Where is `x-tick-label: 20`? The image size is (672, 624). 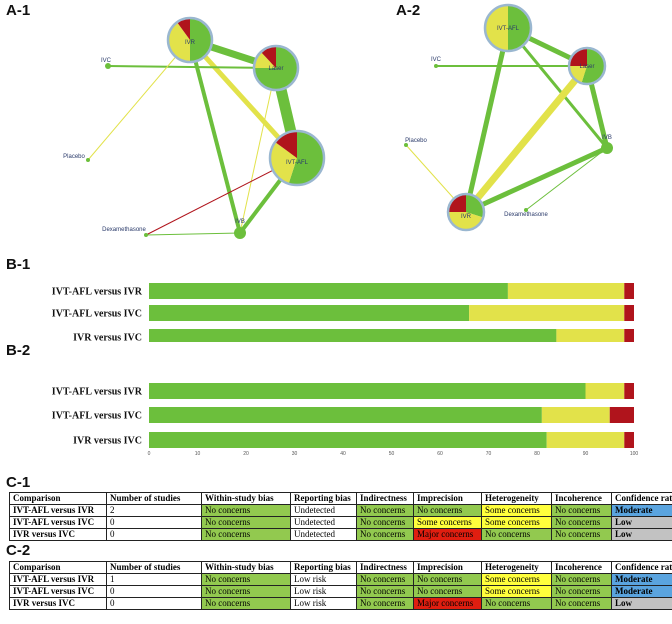 x-tick-label: 20 is located at coordinates (246, 454).